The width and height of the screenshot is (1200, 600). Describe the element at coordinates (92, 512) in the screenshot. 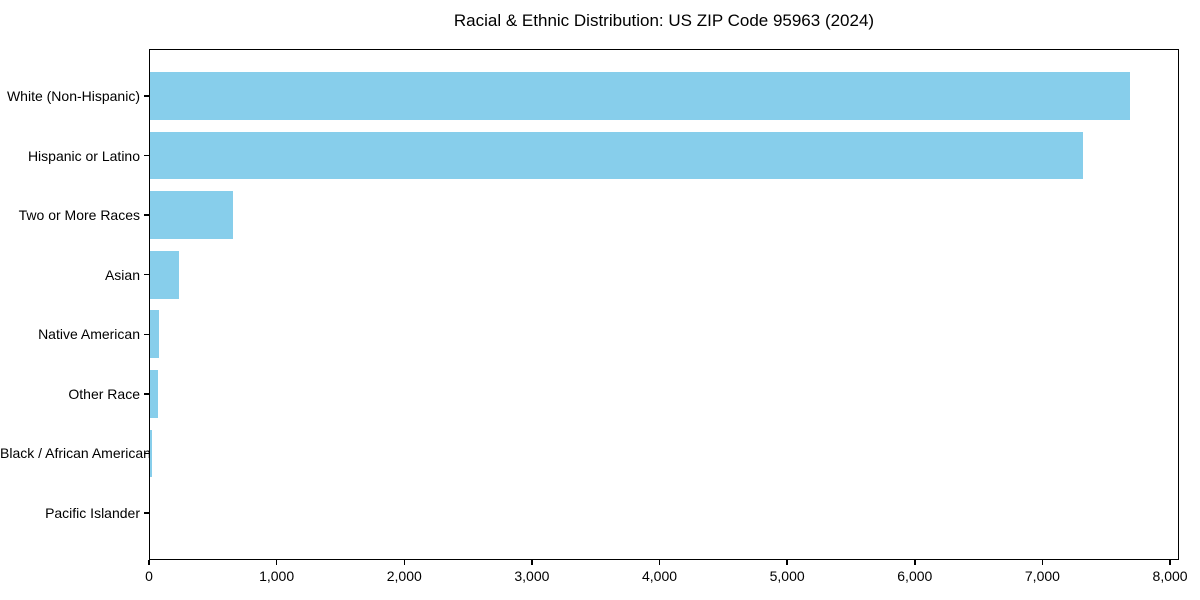

I see `y-axis-label: Pacific Islander` at that location.